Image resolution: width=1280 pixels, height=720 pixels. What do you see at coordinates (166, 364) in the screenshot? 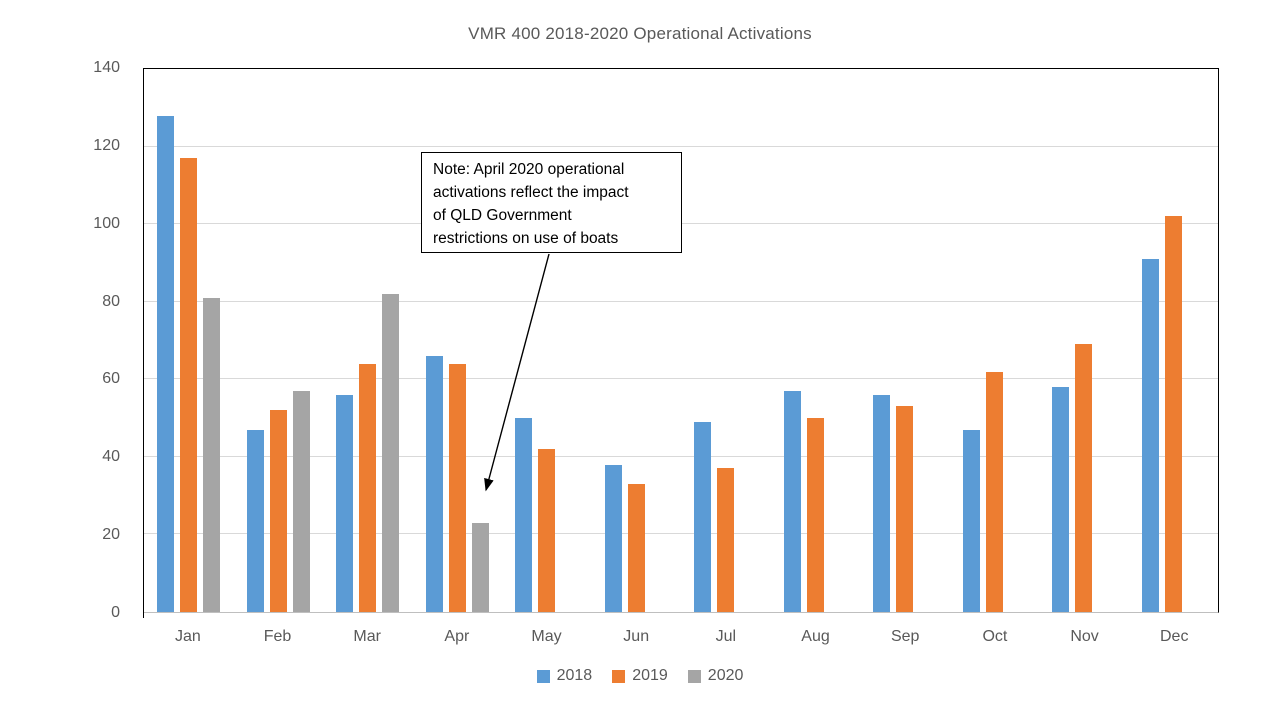
I see `bar-2018-jan` at bounding box center [166, 364].